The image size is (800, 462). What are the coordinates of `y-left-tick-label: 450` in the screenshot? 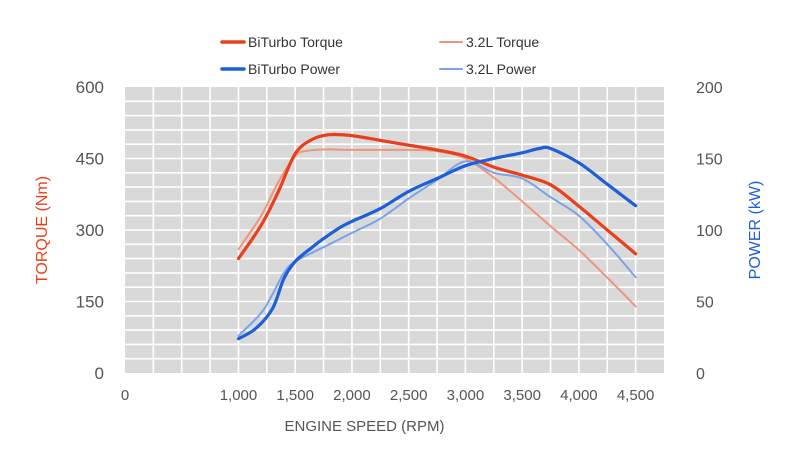 It's located at (90, 159).